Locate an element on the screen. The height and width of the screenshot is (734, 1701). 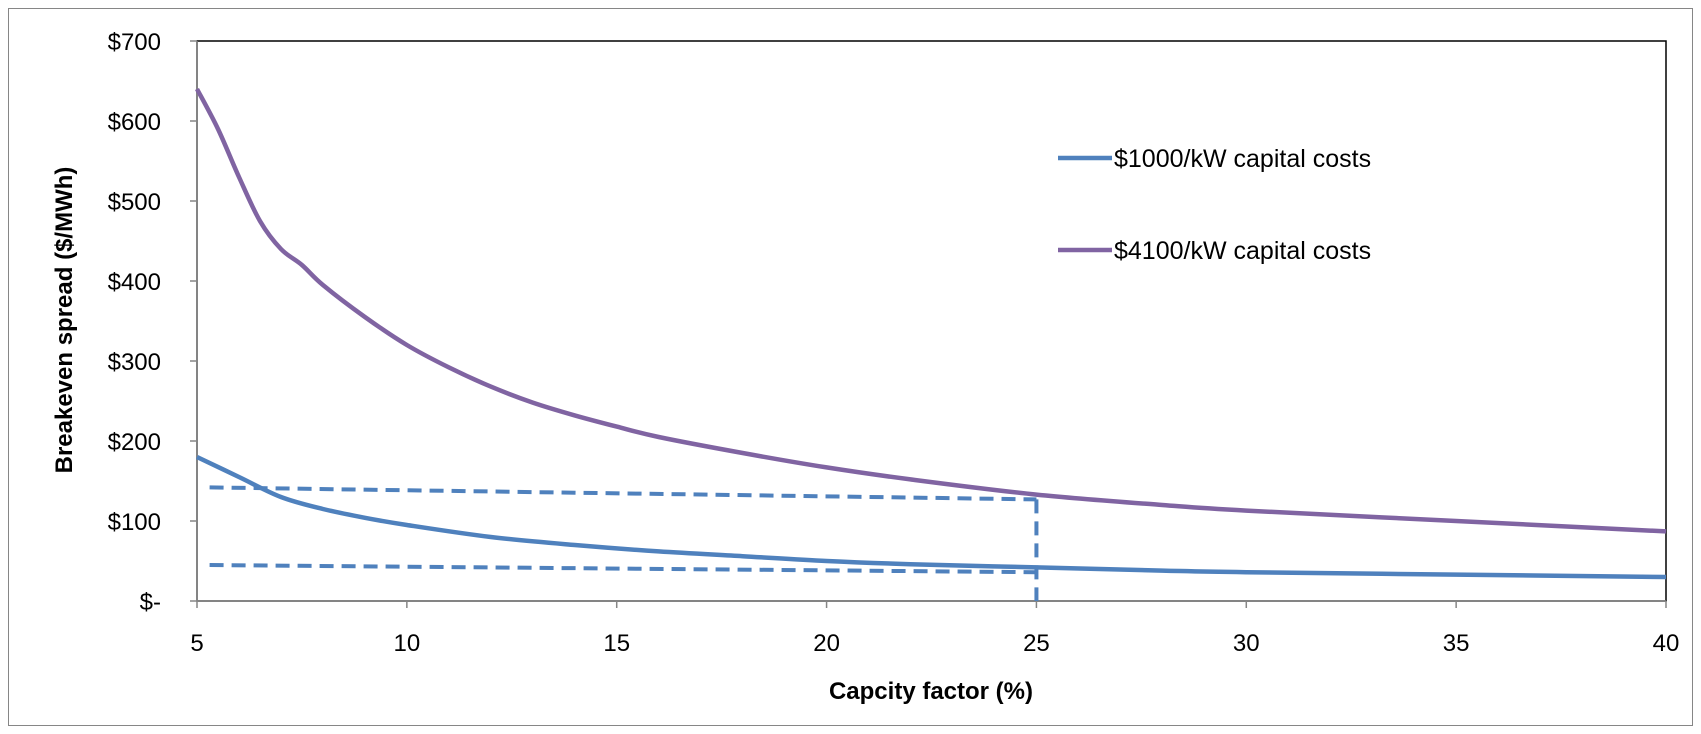
x-axis-title: Capcity factor (%) is located at coordinates (931, 691).